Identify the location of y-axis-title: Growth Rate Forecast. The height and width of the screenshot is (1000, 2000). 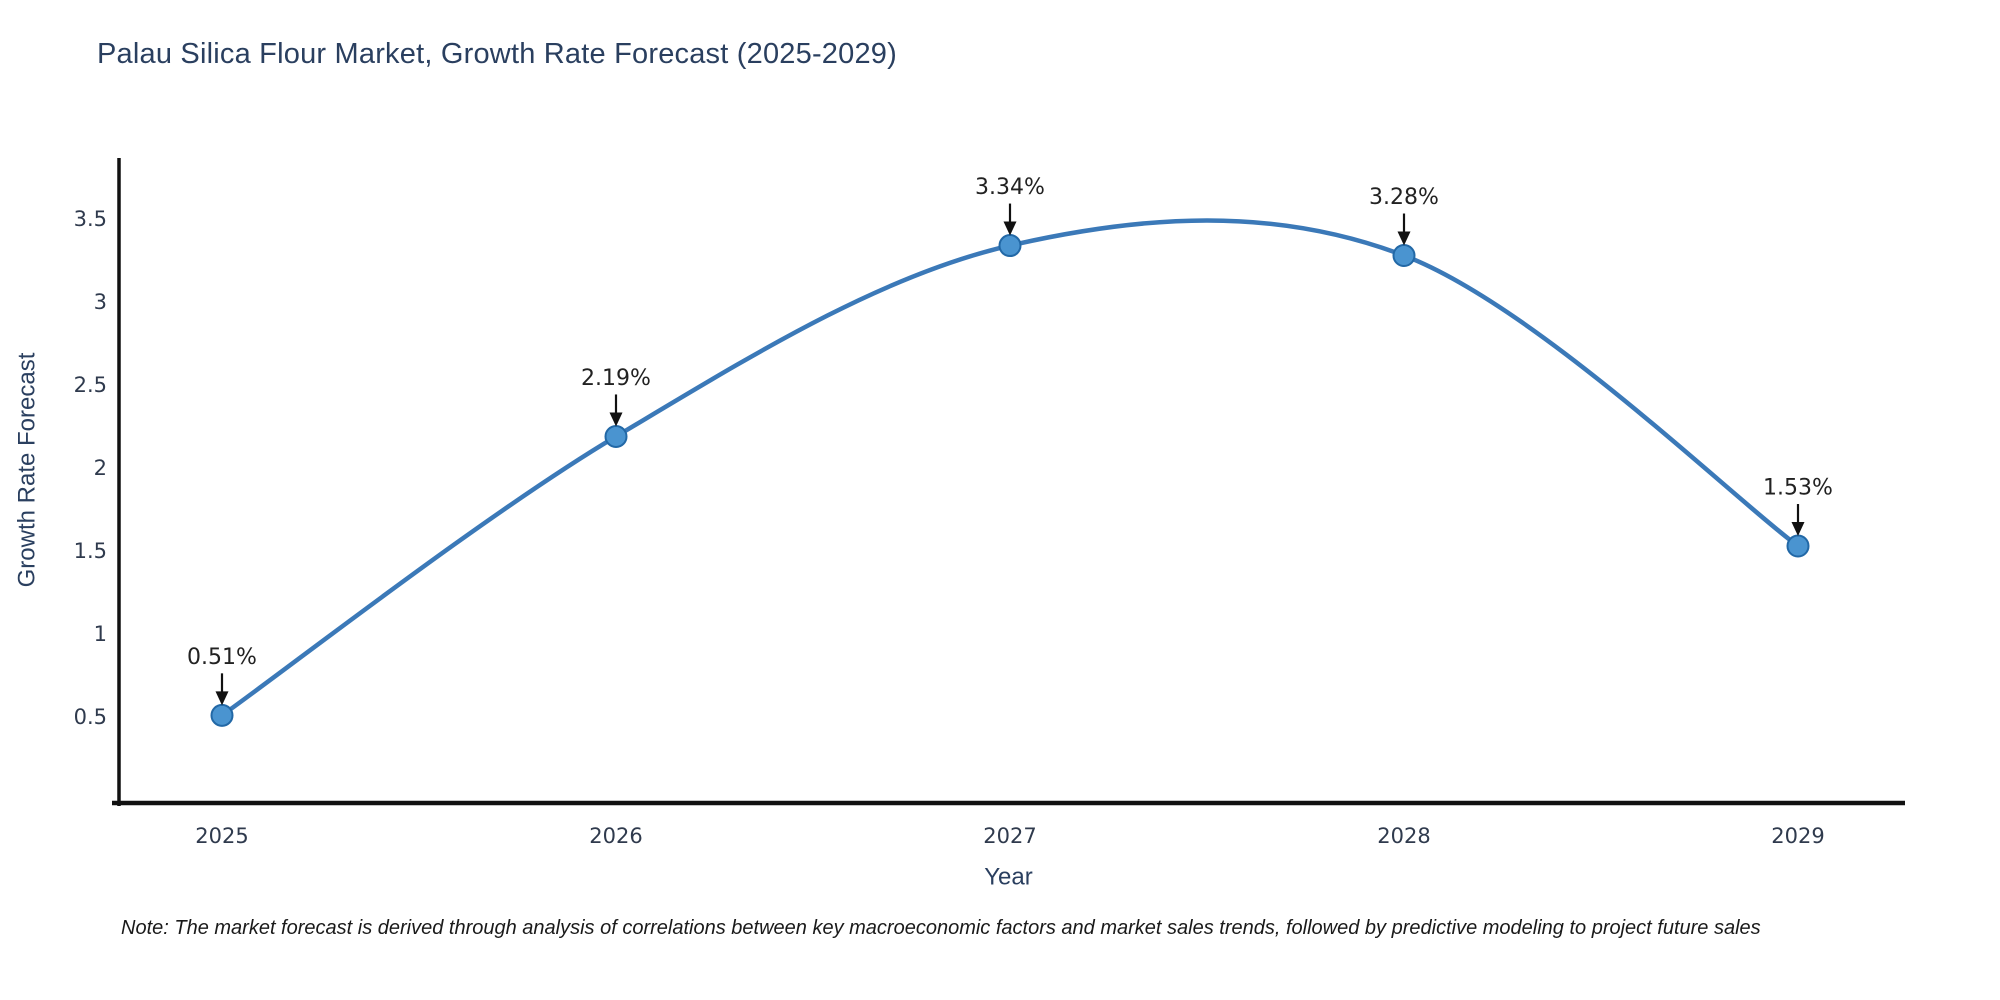
(27, 469).